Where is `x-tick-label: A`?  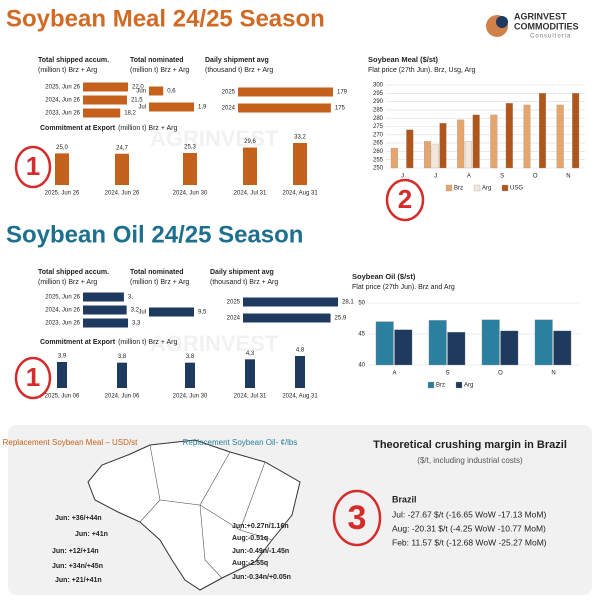 x-tick-label: A is located at coordinates (469, 177).